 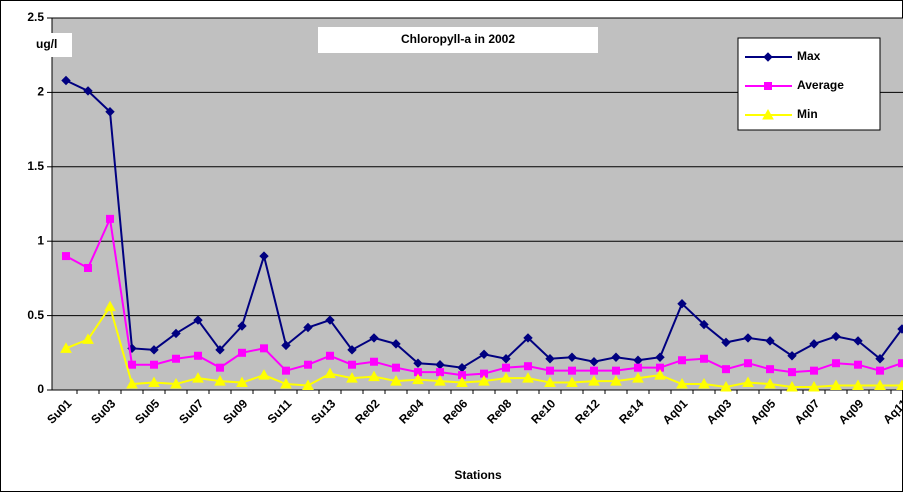 I want to click on y-tick-label: 1, so click(x=40, y=240).